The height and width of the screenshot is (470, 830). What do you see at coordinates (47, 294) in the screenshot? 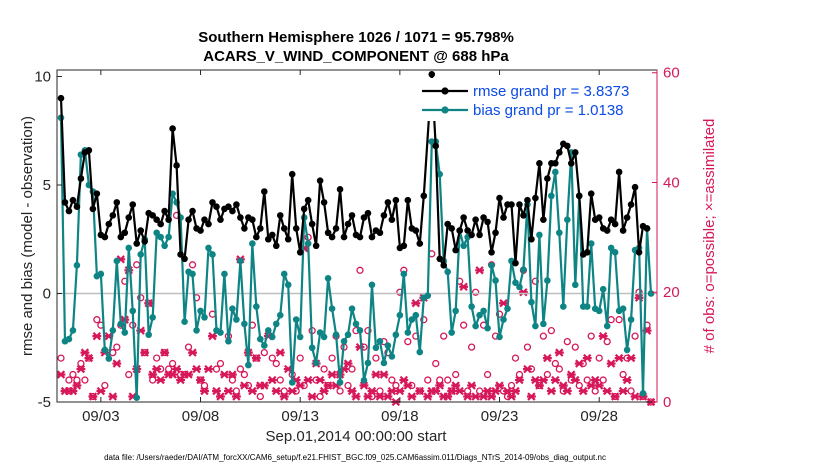
I see `y-tick-label: 0` at bounding box center [47, 294].